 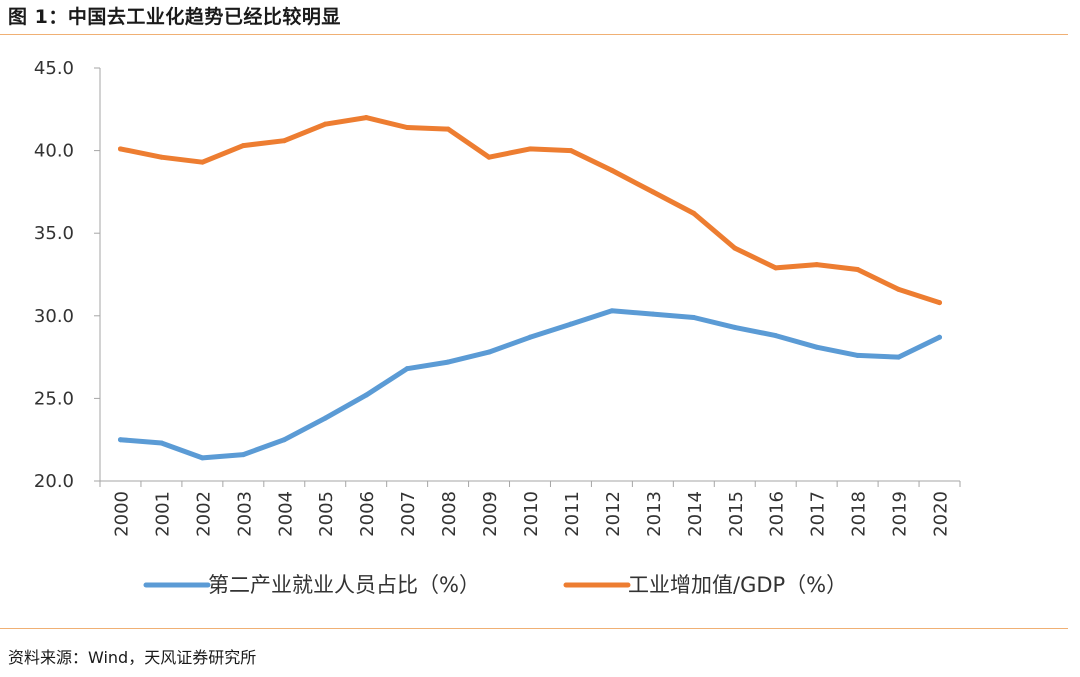 I want to click on legend-label-employment: 第二产业就业人员占比（%）, so click(x=344, y=585).